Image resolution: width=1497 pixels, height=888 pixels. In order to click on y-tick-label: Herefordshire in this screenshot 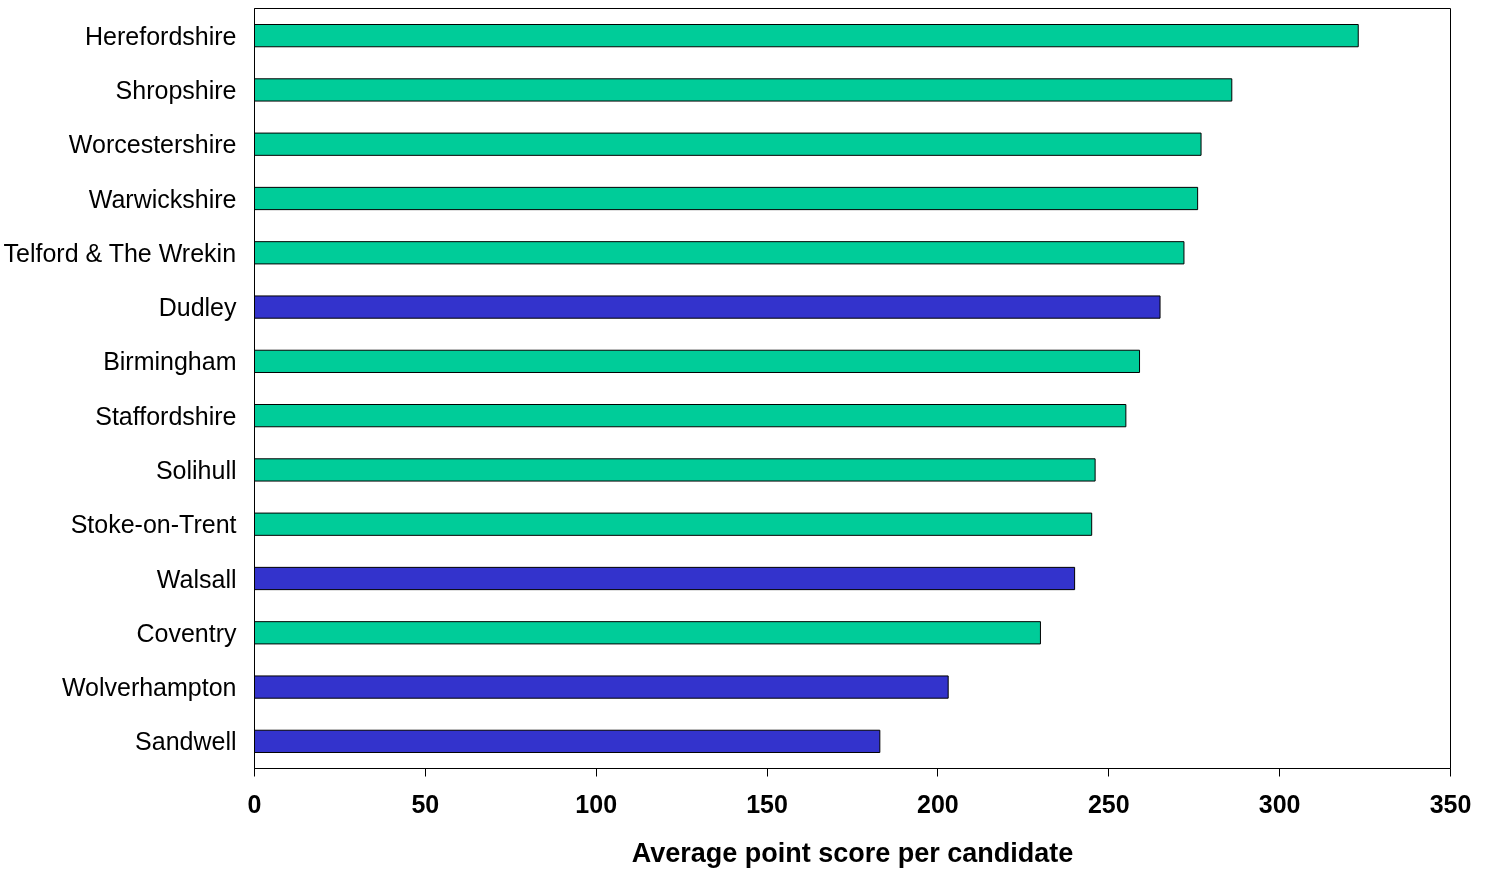, I will do `click(161, 35)`.